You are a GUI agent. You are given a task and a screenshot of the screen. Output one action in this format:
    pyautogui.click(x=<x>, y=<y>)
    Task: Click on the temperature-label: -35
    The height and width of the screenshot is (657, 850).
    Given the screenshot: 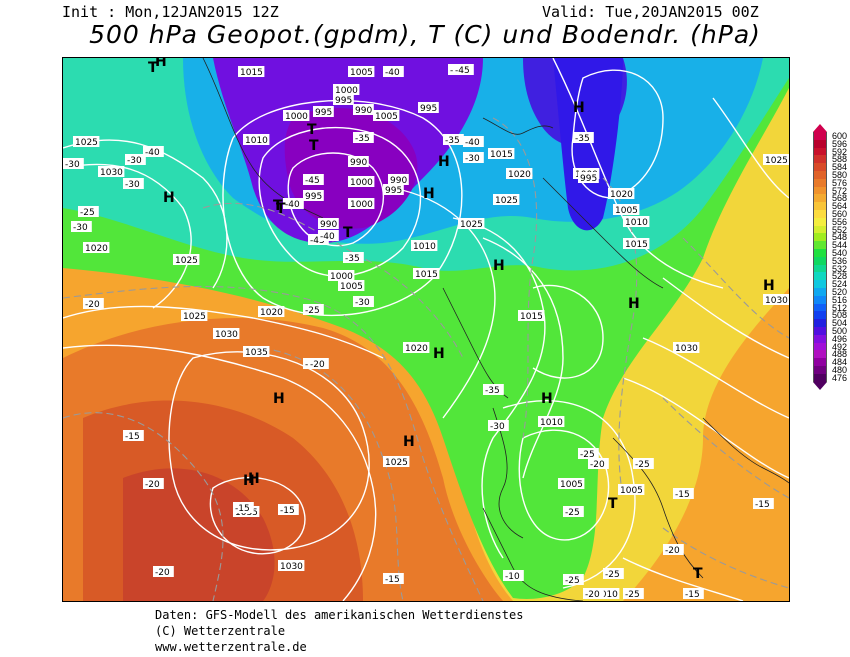 What is the action you would take?
    pyautogui.click(x=452, y=141)
    